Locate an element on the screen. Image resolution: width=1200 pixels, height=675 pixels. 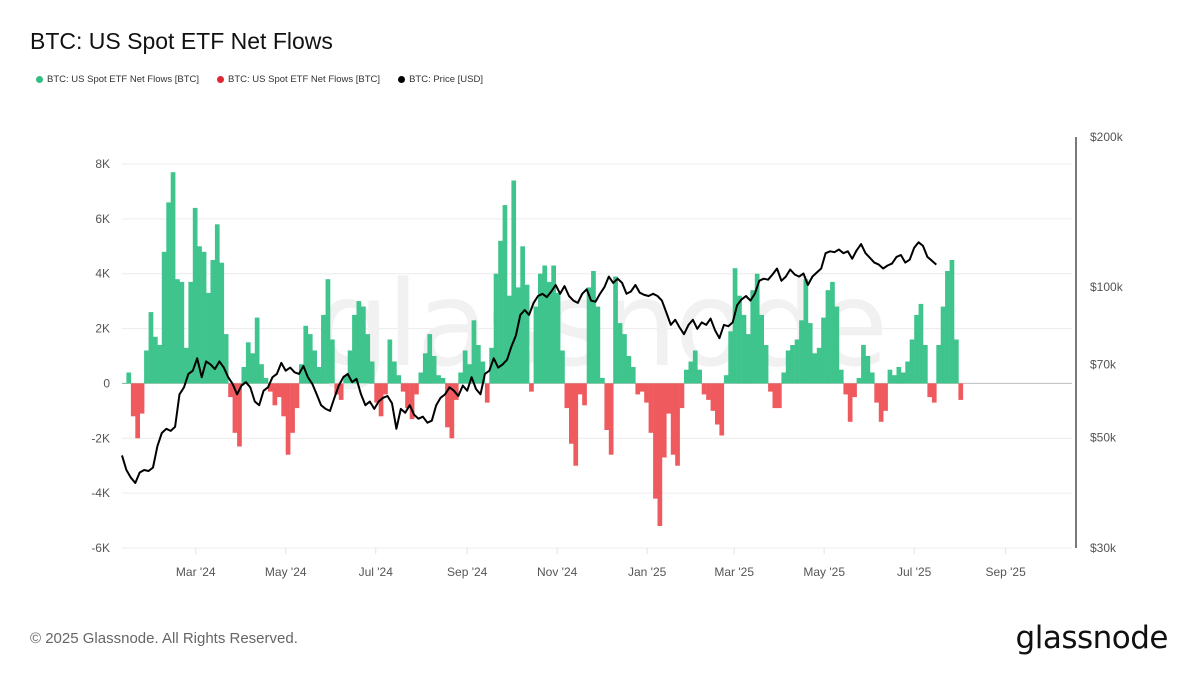
y-left-tick-label: 8K is located at coordinates (102, 164).